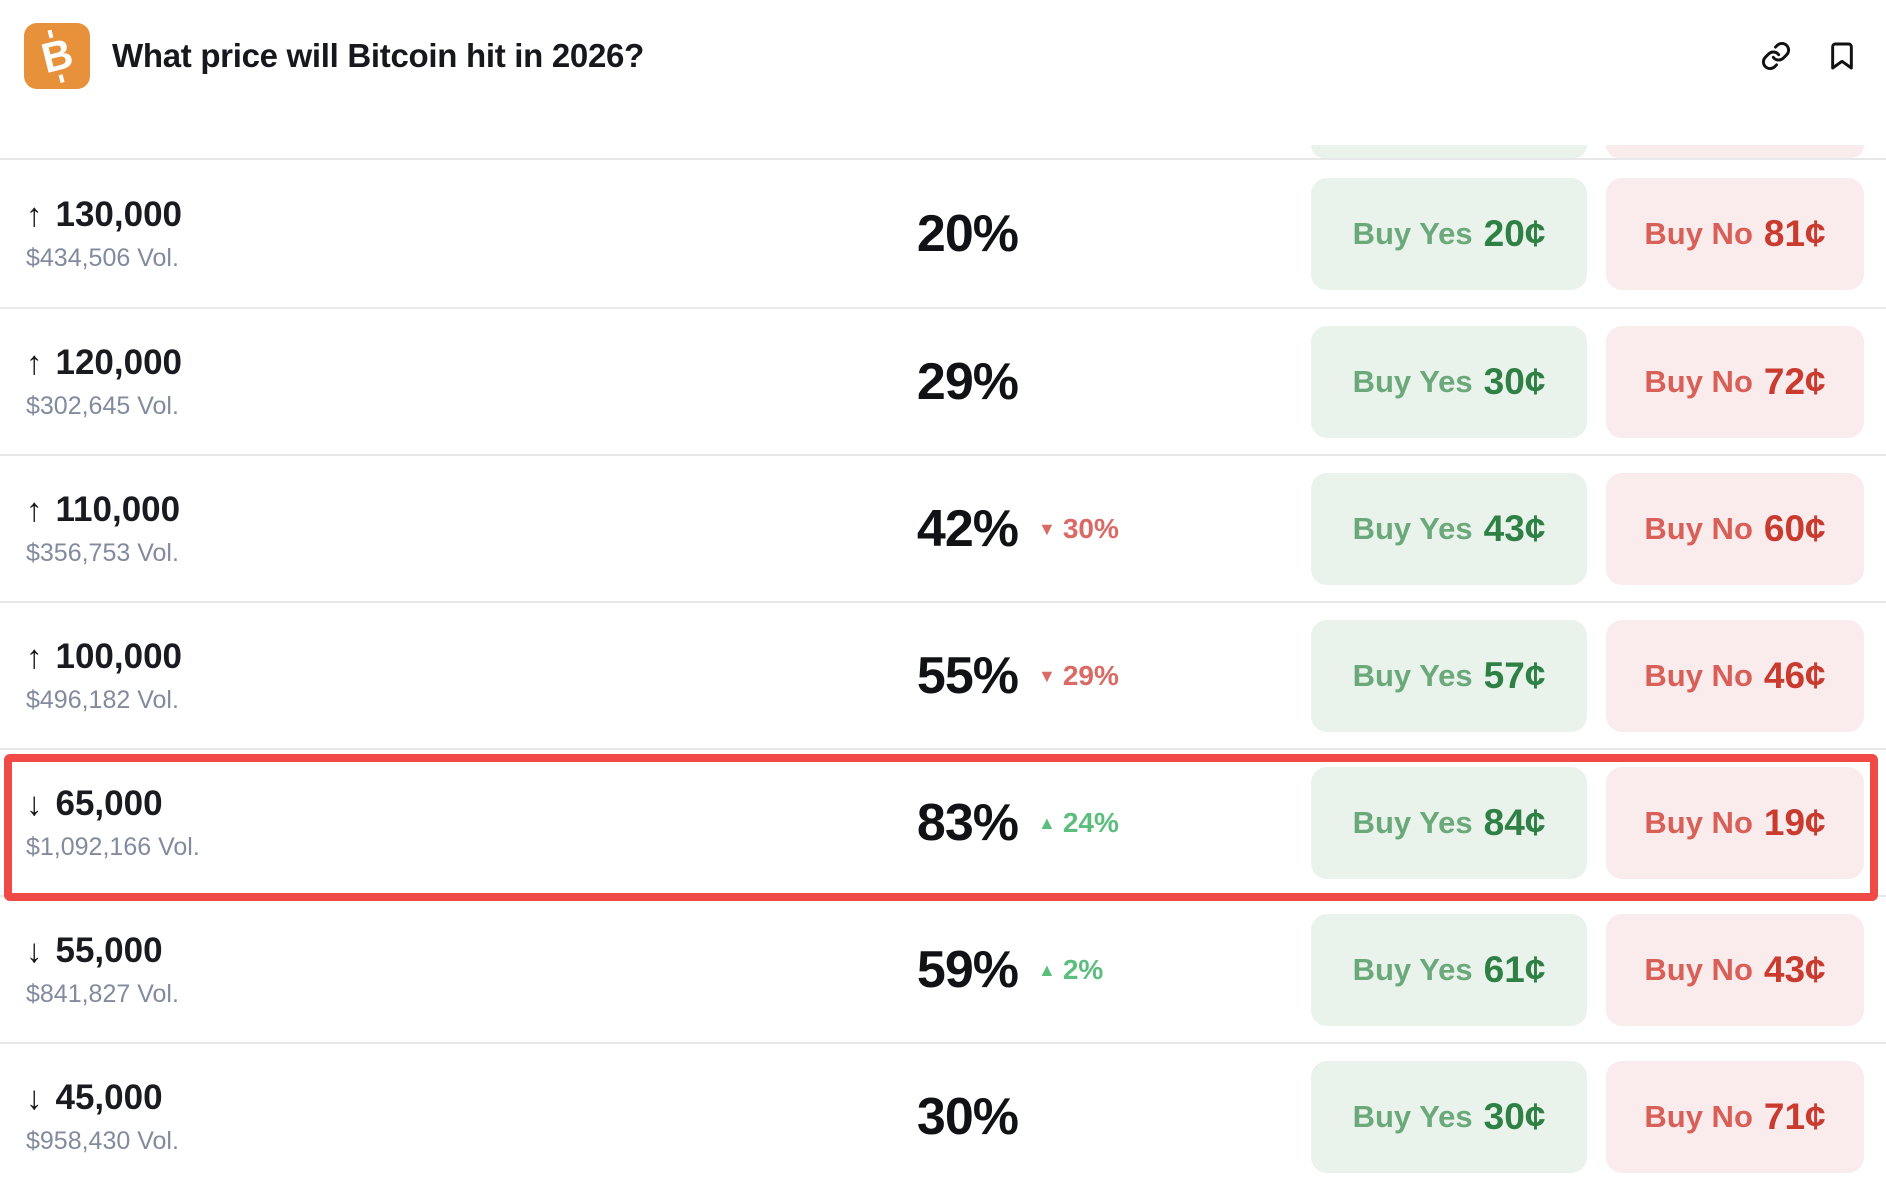 The height and width of the screenshot is (1189, 1886). I want to click on outcome-volume: $841,827 Vol., so click(102, 993).